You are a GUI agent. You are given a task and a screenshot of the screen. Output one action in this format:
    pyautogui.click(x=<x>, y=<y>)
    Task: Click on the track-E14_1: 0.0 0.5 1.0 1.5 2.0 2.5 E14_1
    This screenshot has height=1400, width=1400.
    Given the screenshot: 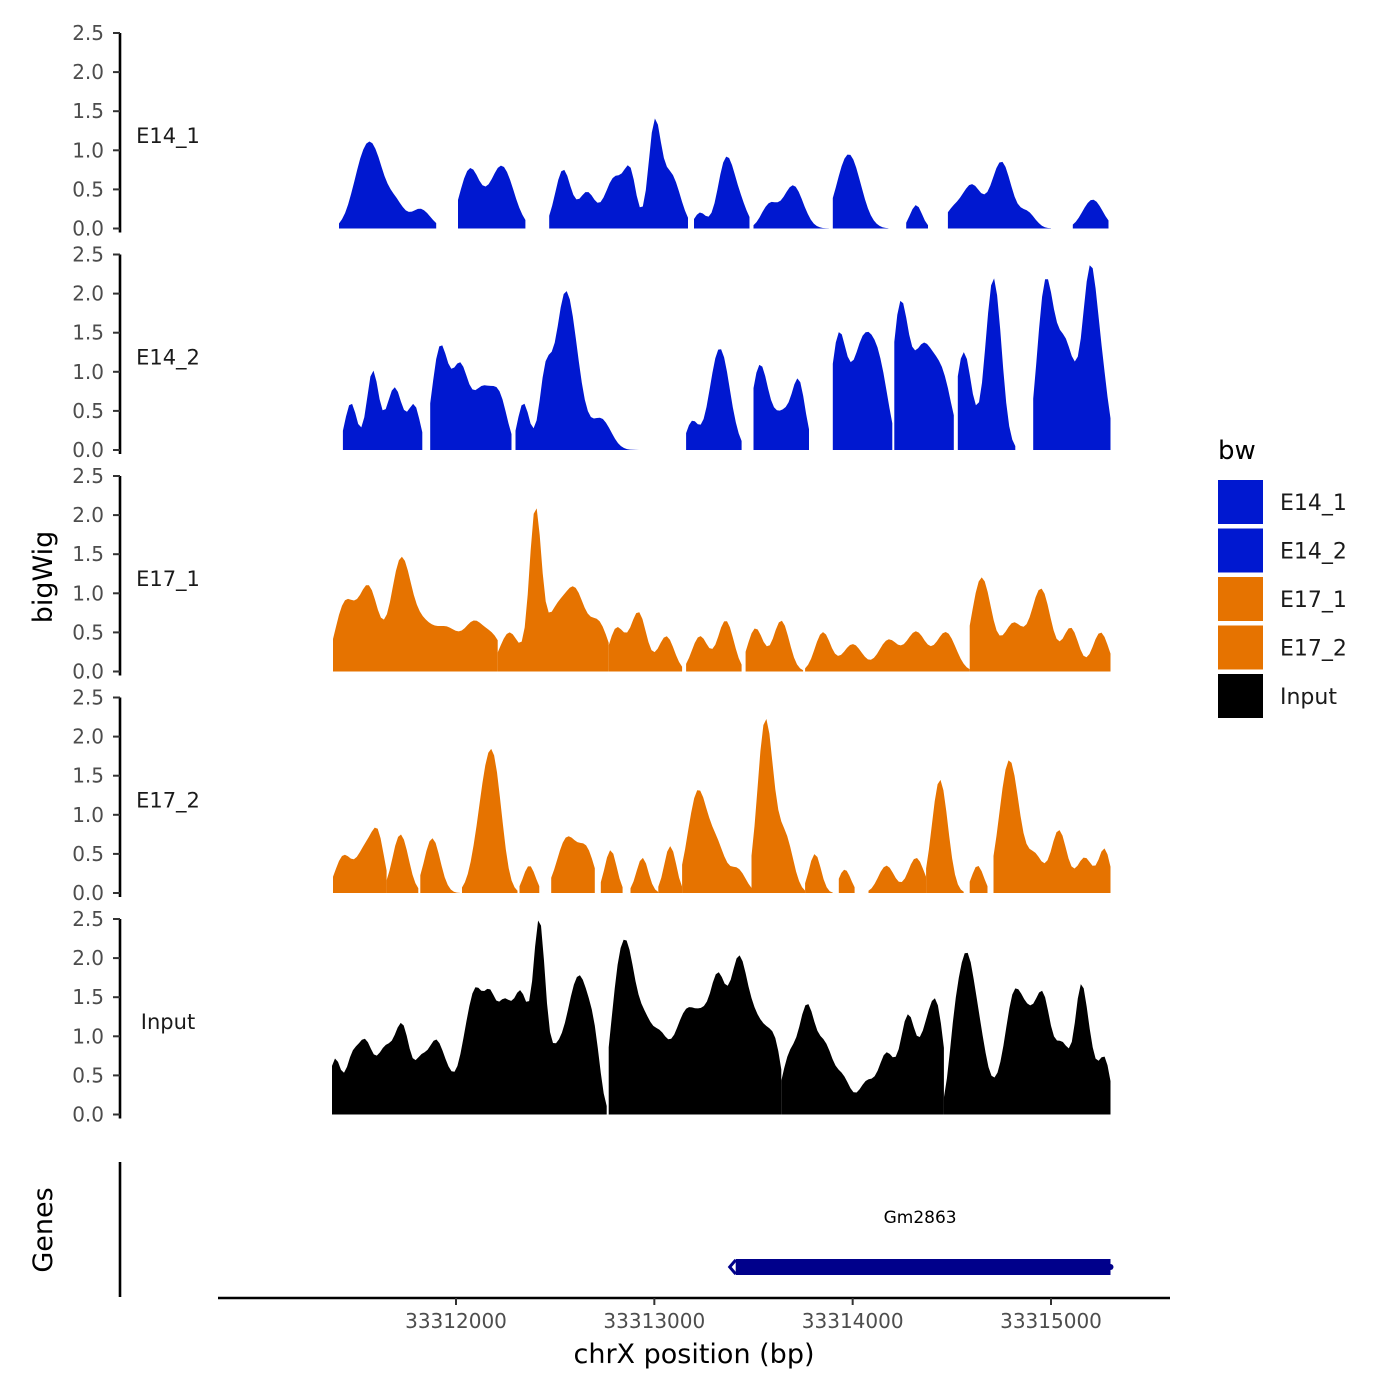 What is the action you would take?
    pyautogui.click(x=590, y=131)
    